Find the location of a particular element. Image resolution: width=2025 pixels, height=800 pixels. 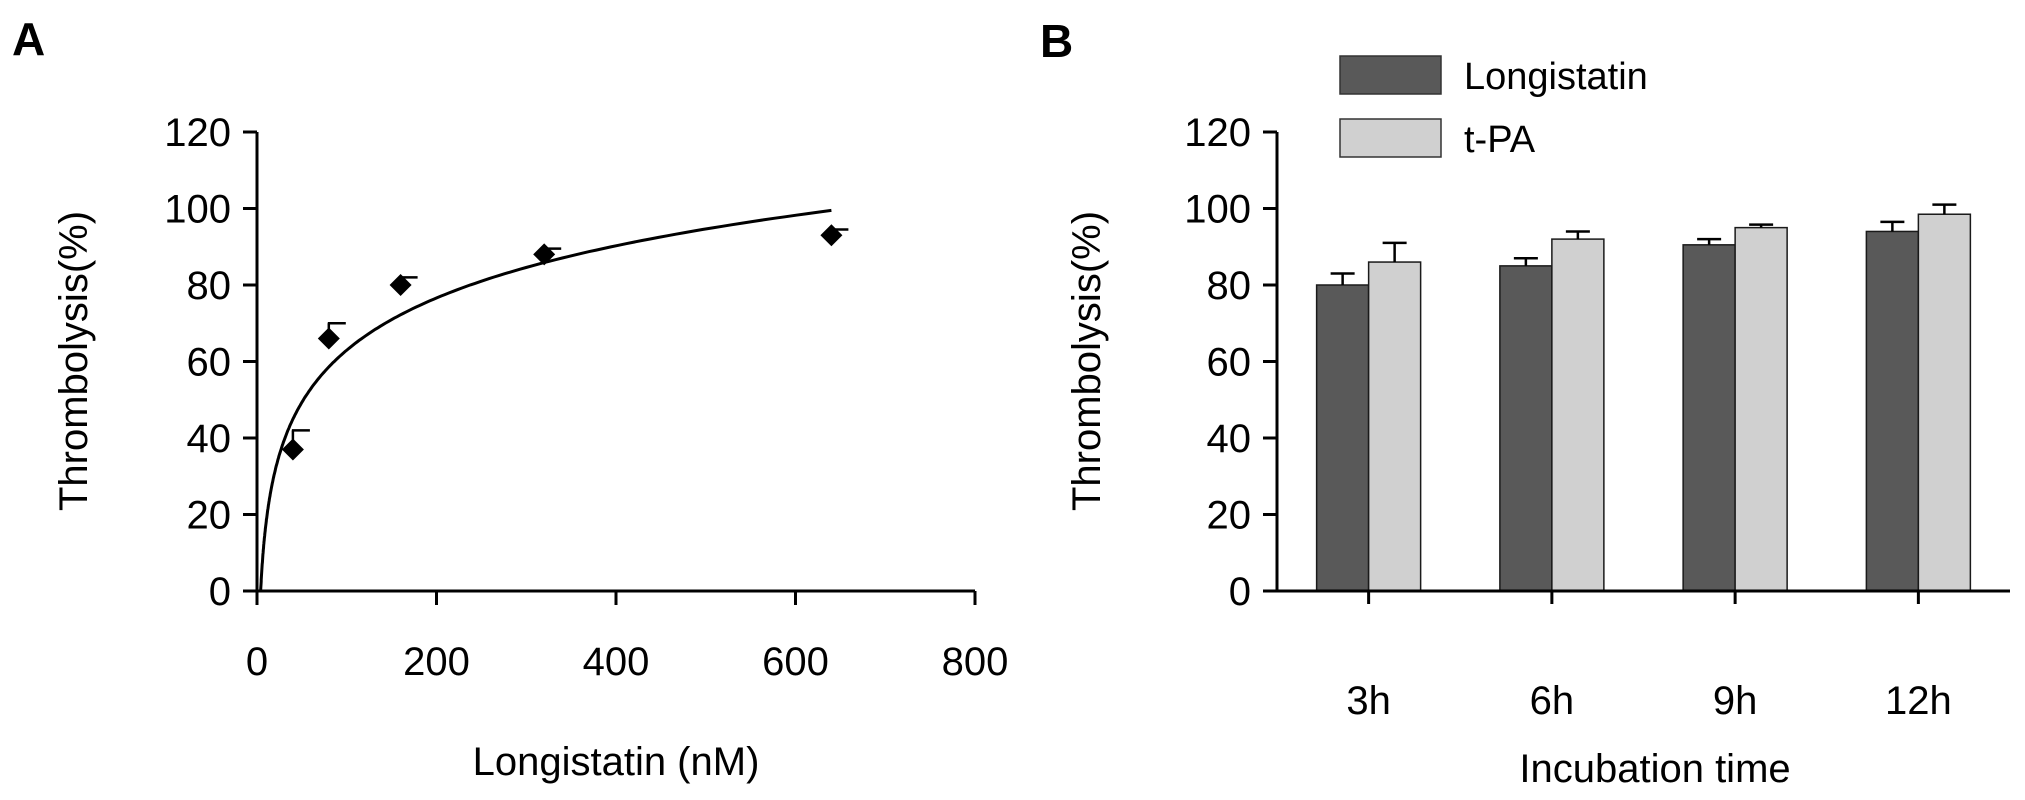

chart-b-x-axis-title: Incubation time is located at coordinates (1654, 769).